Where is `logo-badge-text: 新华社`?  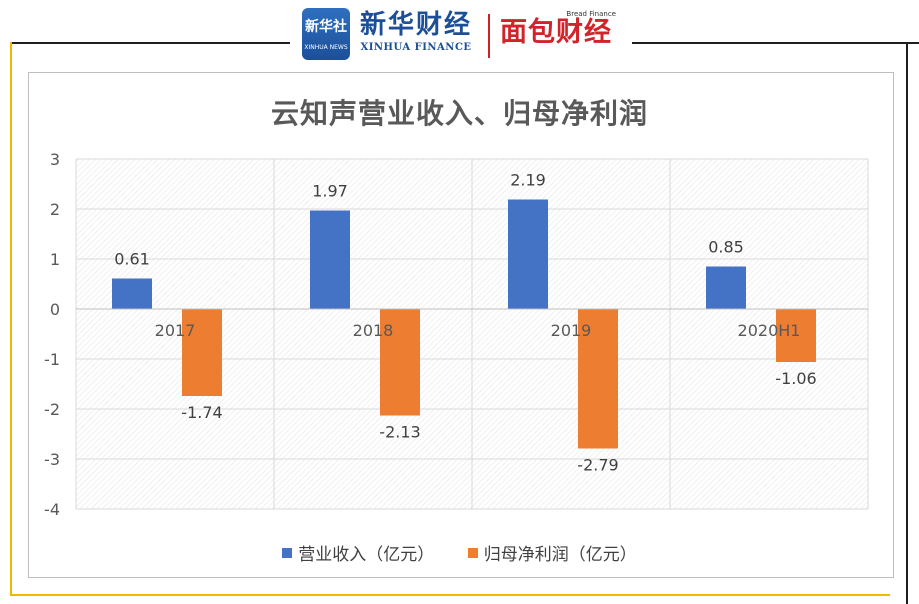 logo-badge-text: 新华社 is located at coordinates (326, 27).